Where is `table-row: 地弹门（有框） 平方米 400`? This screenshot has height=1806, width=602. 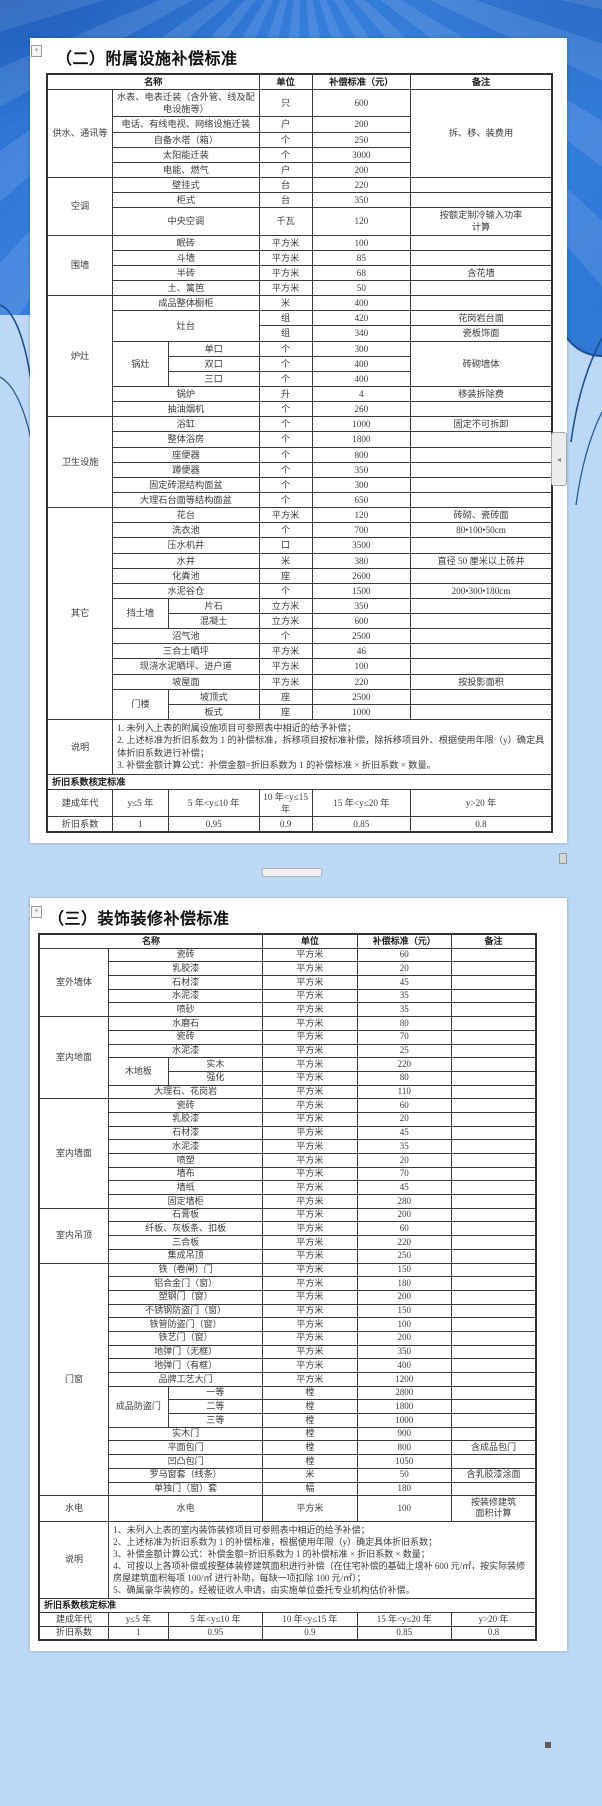 table-row: 地弹门（有框） 平方米 400 is located at coordinates (288, 1365).